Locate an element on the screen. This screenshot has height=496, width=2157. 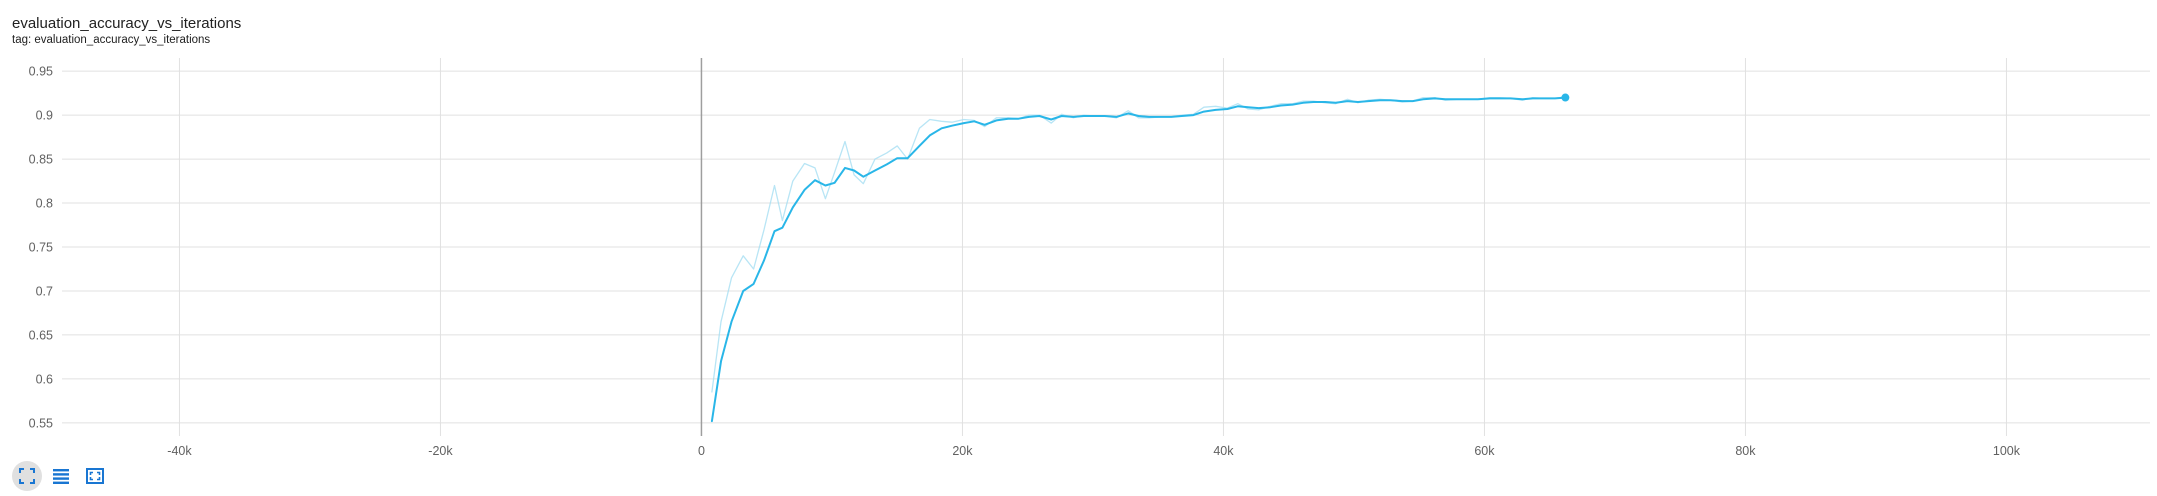
expand-chart-button is located at coordinates (95, 476).